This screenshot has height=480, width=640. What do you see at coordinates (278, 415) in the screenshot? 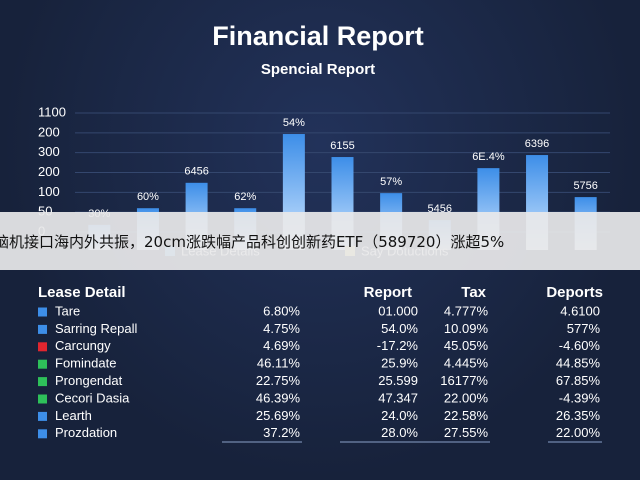
I see `table-cell: 25.69%` at bounding box center [278, 415].